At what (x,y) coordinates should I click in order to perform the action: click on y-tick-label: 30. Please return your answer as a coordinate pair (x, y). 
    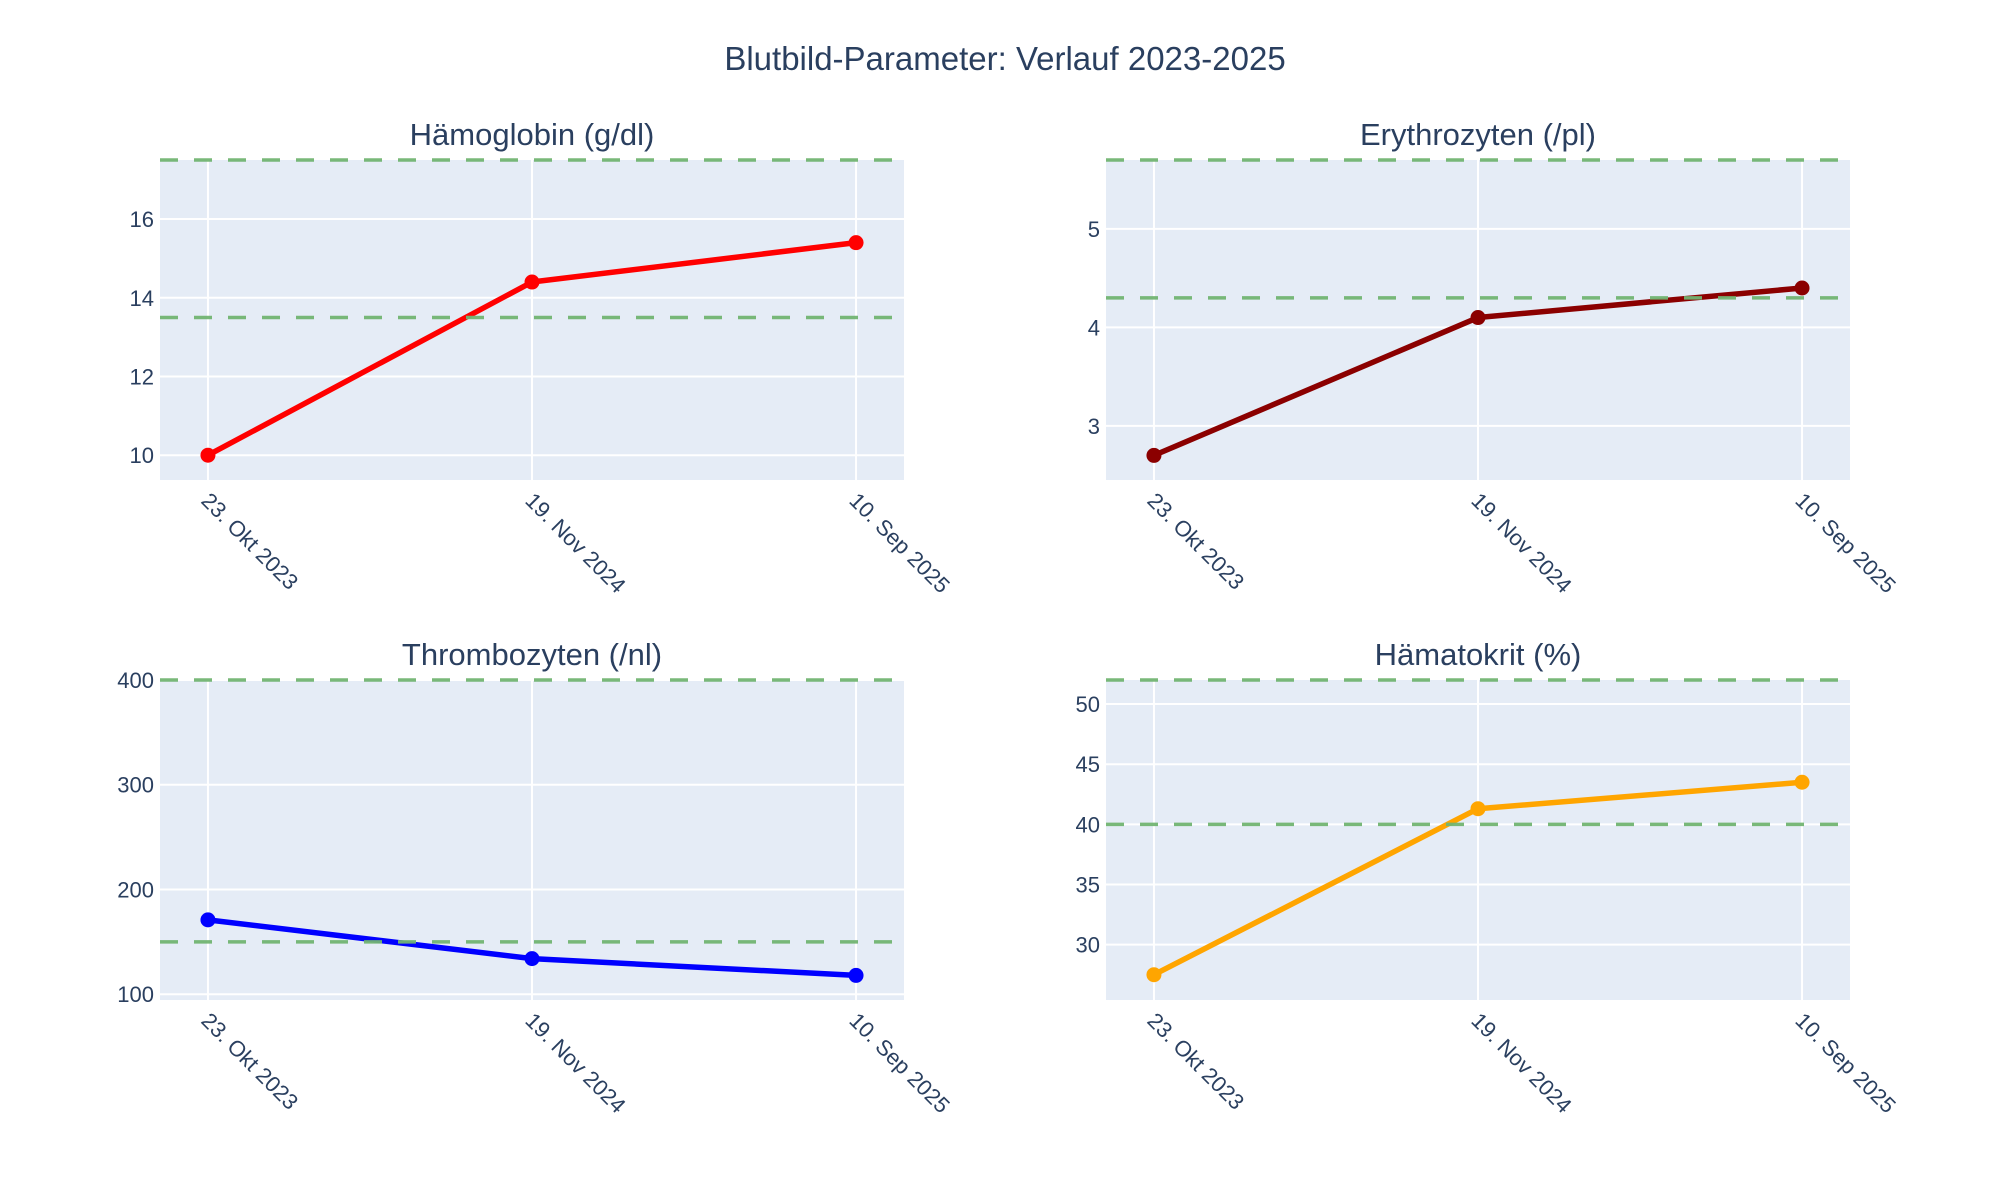
    Looking at the image, I should click on (1088, 945).